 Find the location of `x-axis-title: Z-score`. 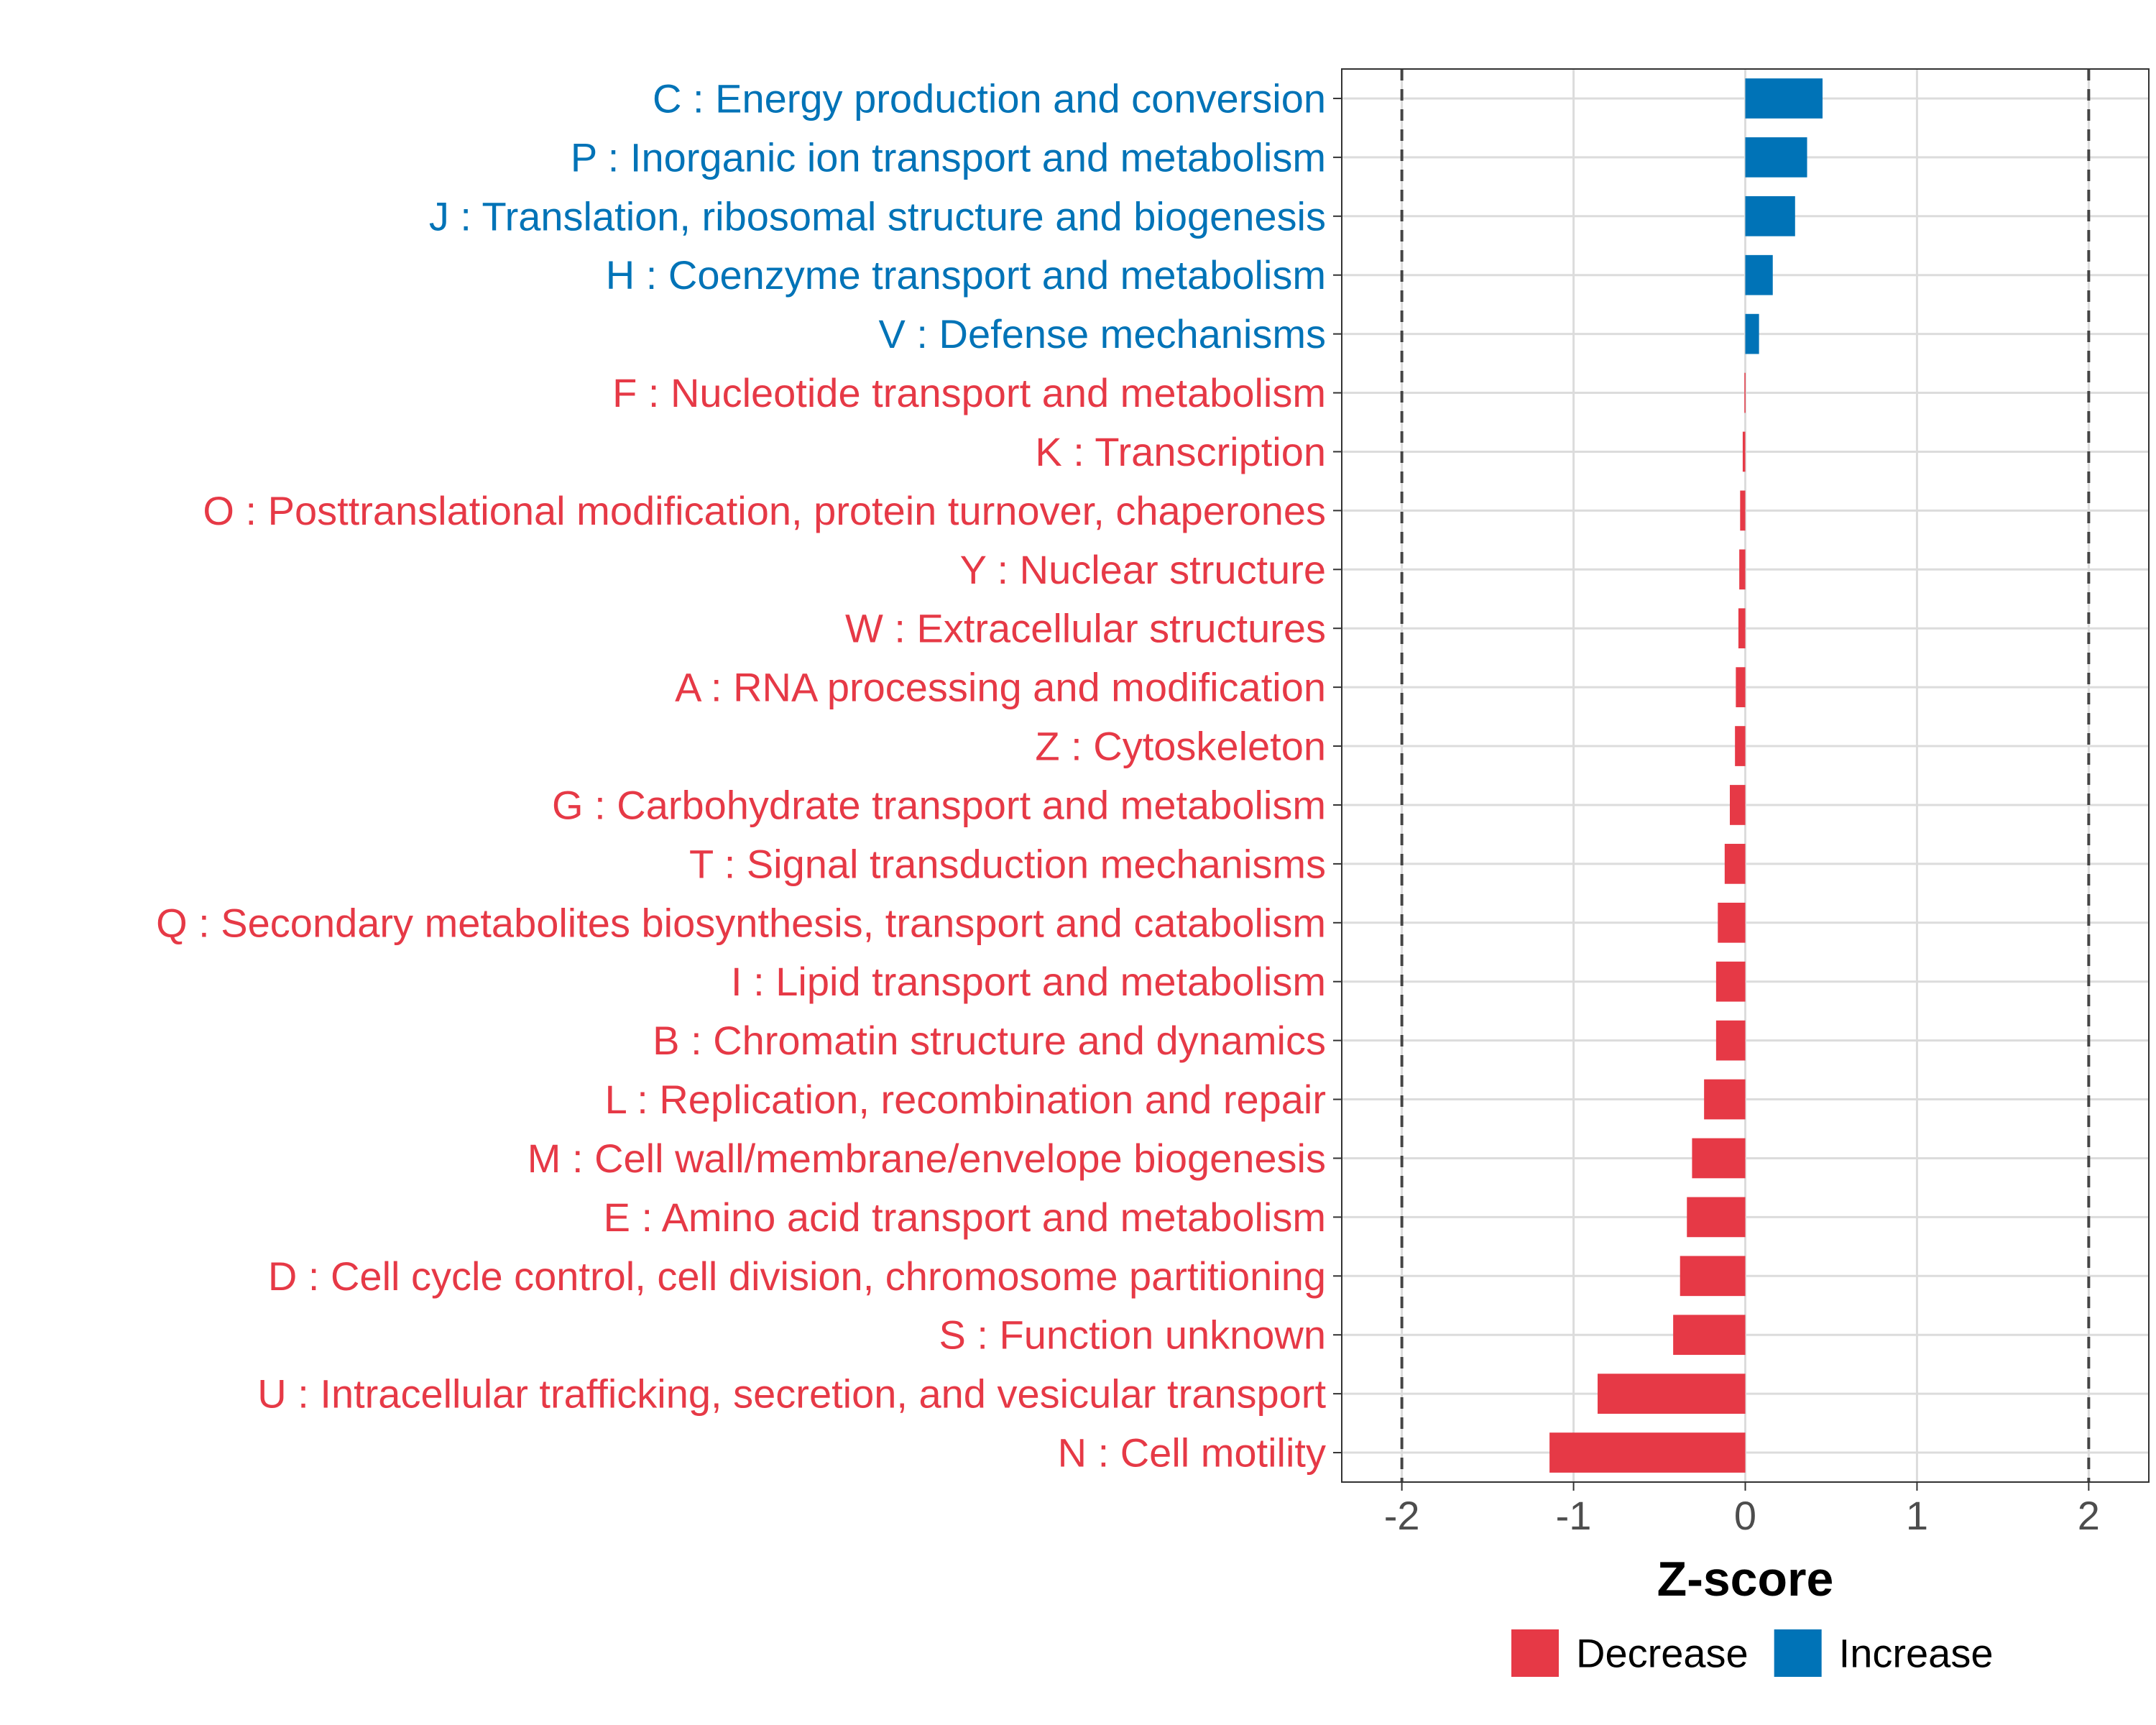

x-axis-title: Z-score is located at coordinates (1745, 1579).